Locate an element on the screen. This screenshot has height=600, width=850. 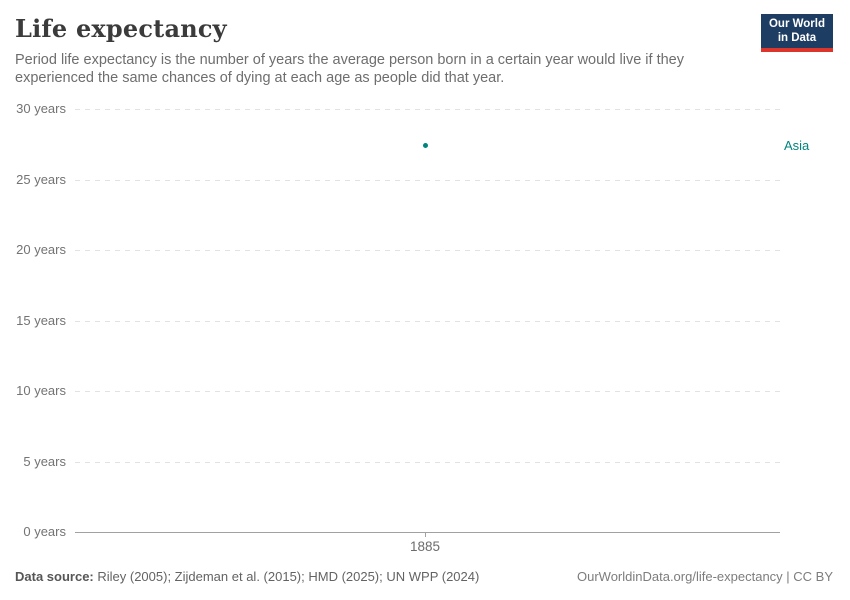
x-axis-tick is located at coordinates (425, 534).